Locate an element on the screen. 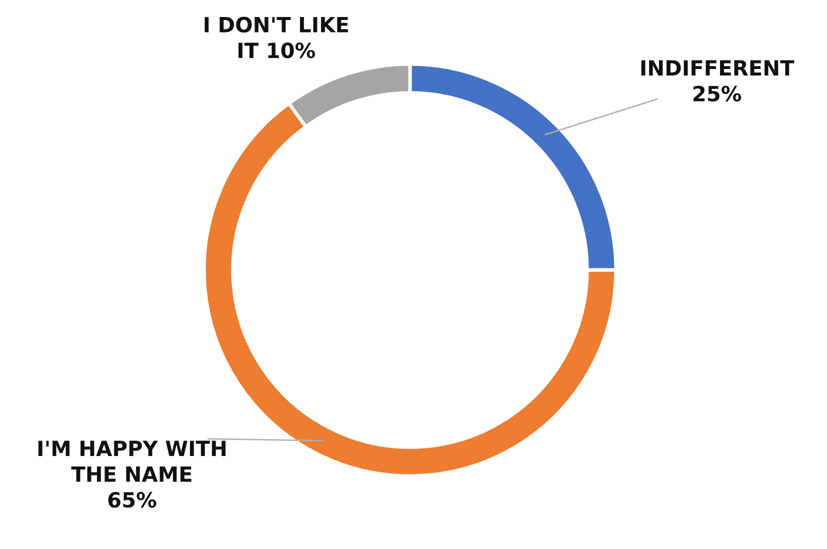 The width and height of the screenshot is (827, 549). data-label: 65% is located at coordinates (132, 500).